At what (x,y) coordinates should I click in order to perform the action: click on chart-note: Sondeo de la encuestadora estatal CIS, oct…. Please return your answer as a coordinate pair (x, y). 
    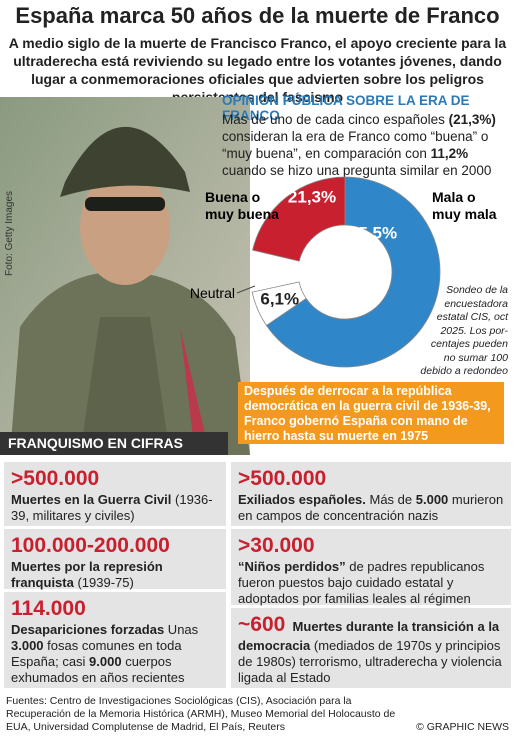
    Looking at the image, I should click on (464, 331).